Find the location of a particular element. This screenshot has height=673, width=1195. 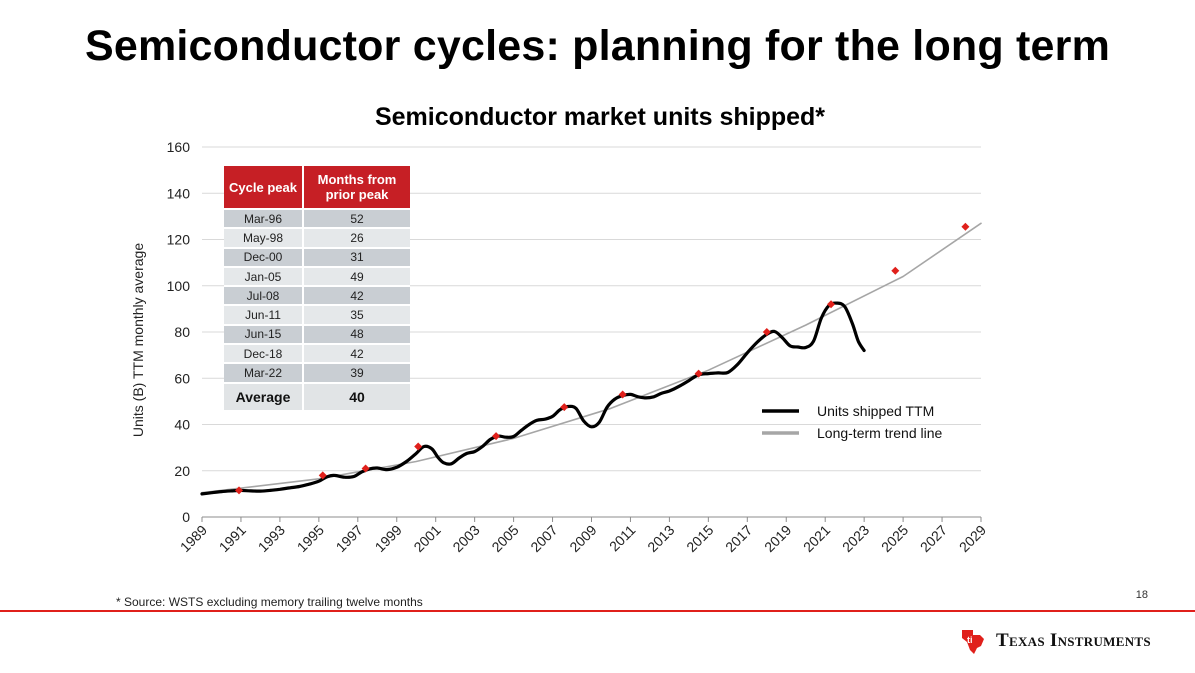

table-cell-months: 52 is located at coordinates (357, 218).